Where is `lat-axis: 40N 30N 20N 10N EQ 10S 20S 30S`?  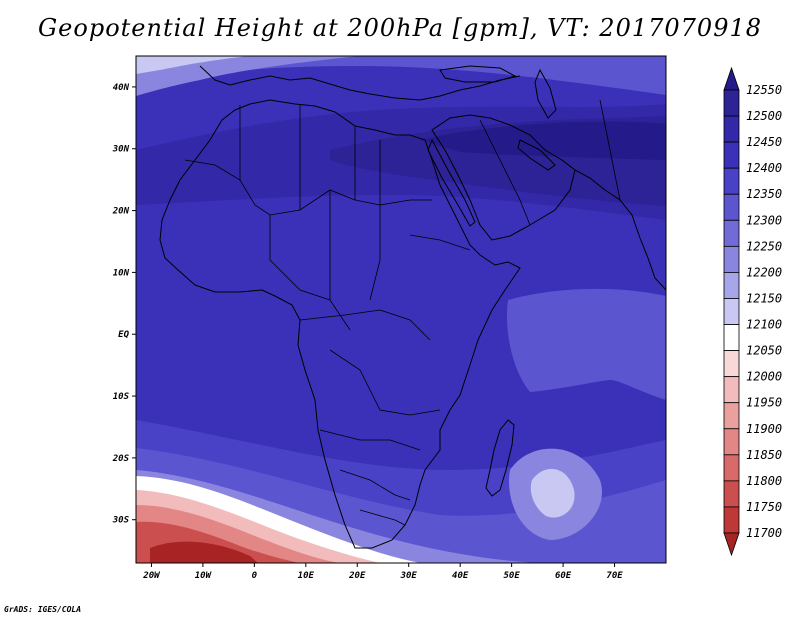 lat-axis: 40N 30N 20N 10N EQ 10S 20S 30S is located at coordinates (124, 304).